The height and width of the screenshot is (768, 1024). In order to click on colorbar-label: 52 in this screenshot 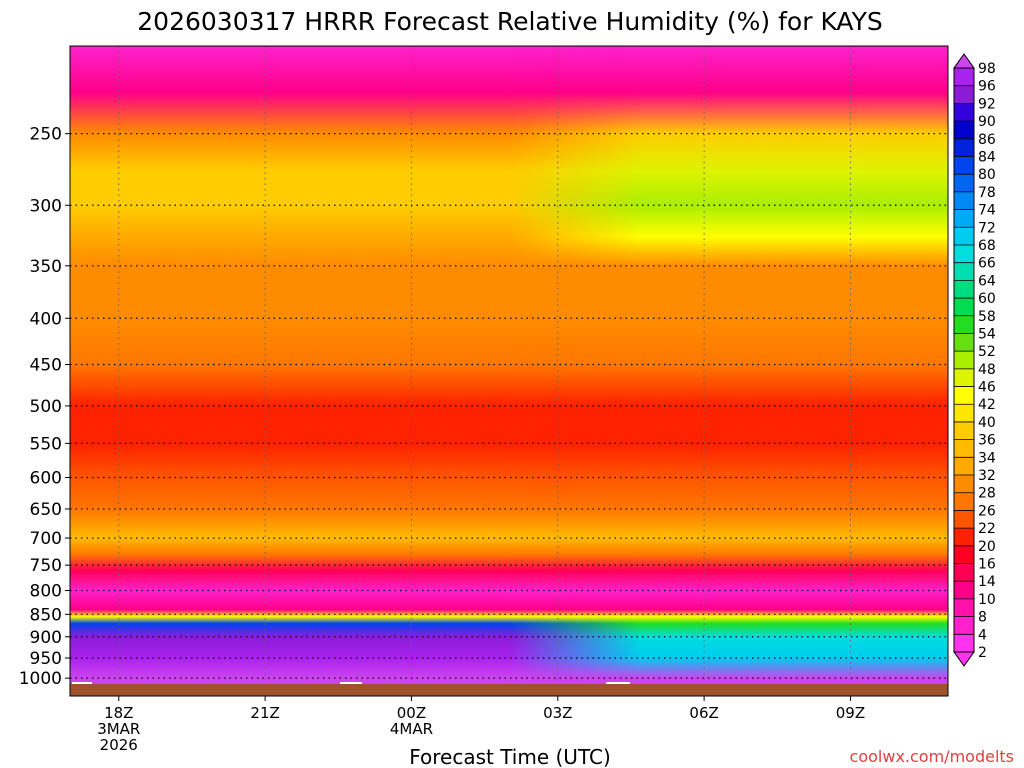, I will do `click(987, 352)`.